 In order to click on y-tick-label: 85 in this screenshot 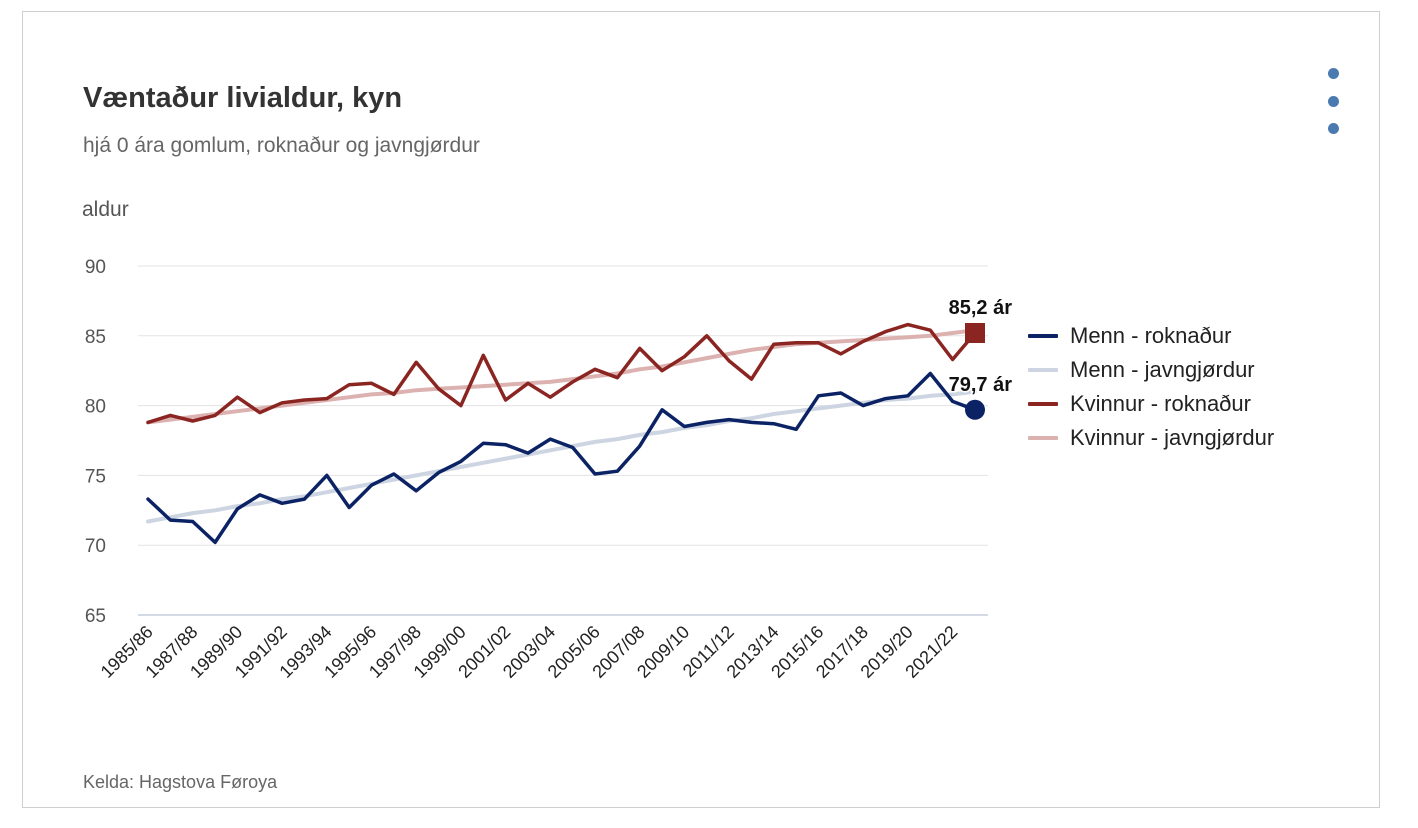, I will do `click(95, 337)`.